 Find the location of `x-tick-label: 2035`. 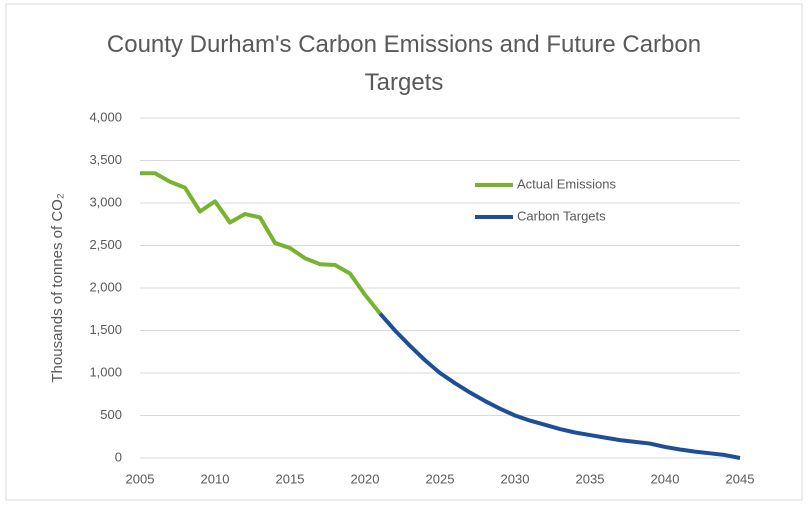

x-tick-label: 2035 is located at coordinates (590, 478).